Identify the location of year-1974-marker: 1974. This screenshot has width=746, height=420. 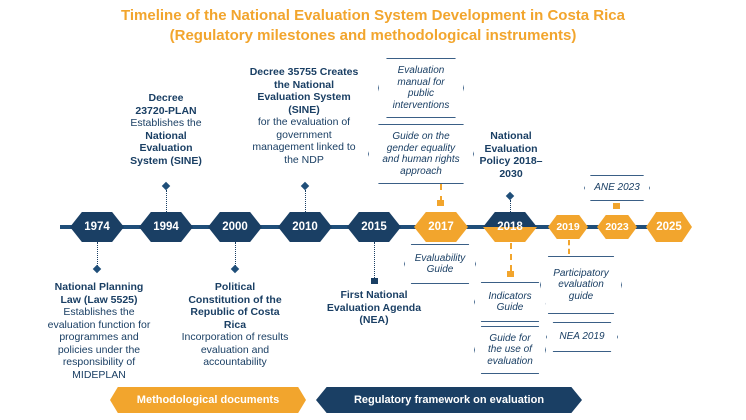
(97, 227).